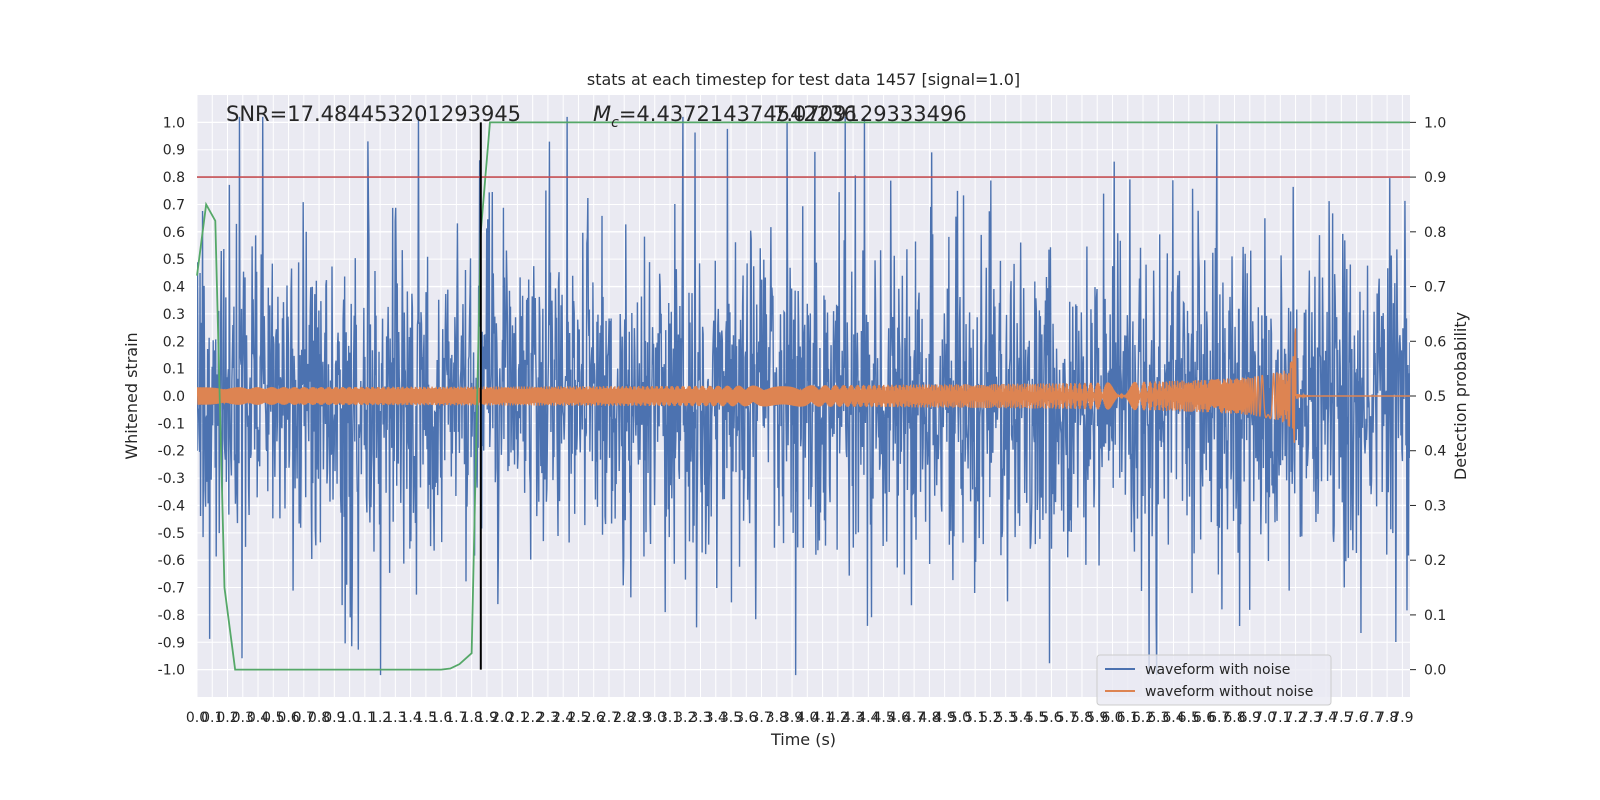  I want to click on y-tick-label: 0.4, so click(174, 288).